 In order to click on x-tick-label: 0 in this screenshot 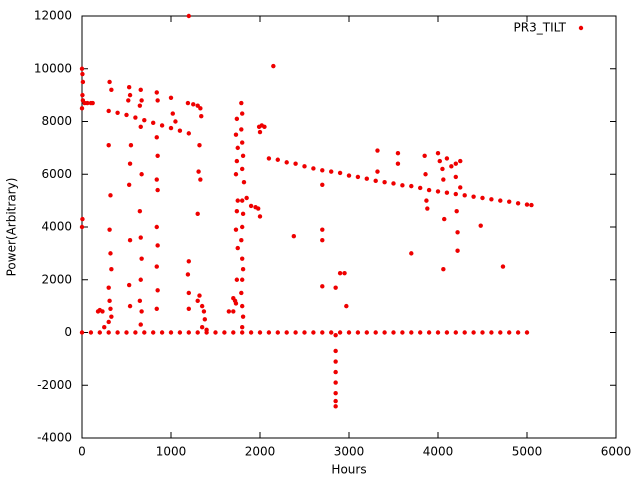, I will do `click(82, 452)`.